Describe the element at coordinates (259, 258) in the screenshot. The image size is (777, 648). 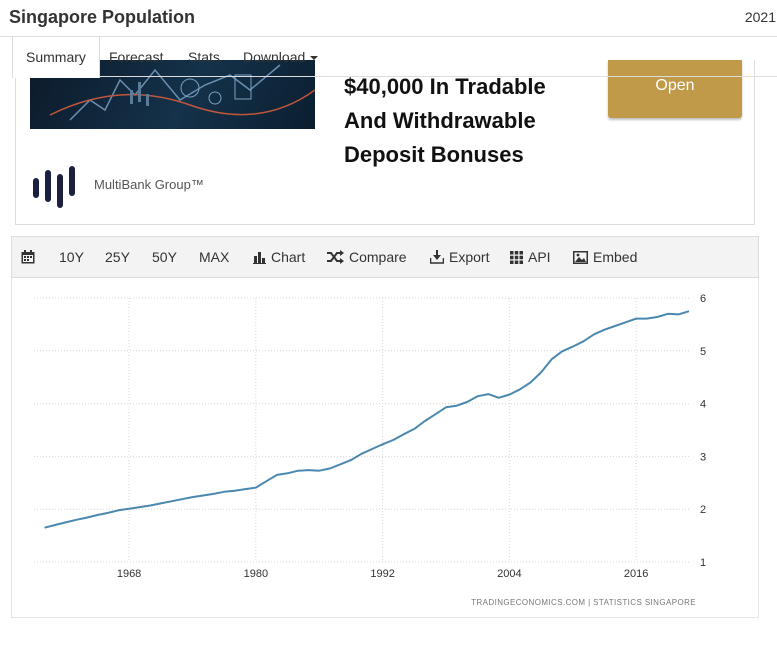
I see `bar-chart-icon` at that location.